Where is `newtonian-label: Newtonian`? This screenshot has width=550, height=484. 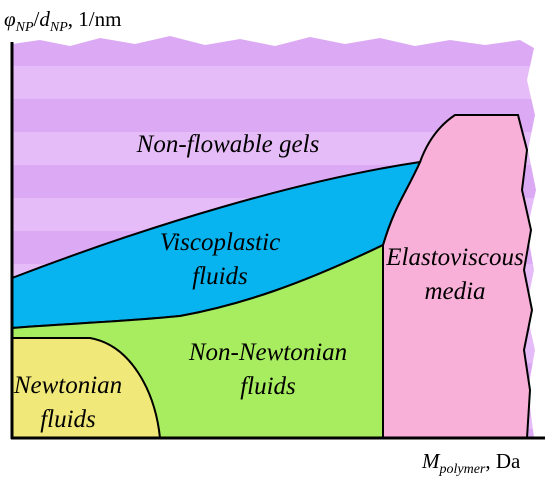 newtonian-label: Newtonian is located at coordinates (67, 385).